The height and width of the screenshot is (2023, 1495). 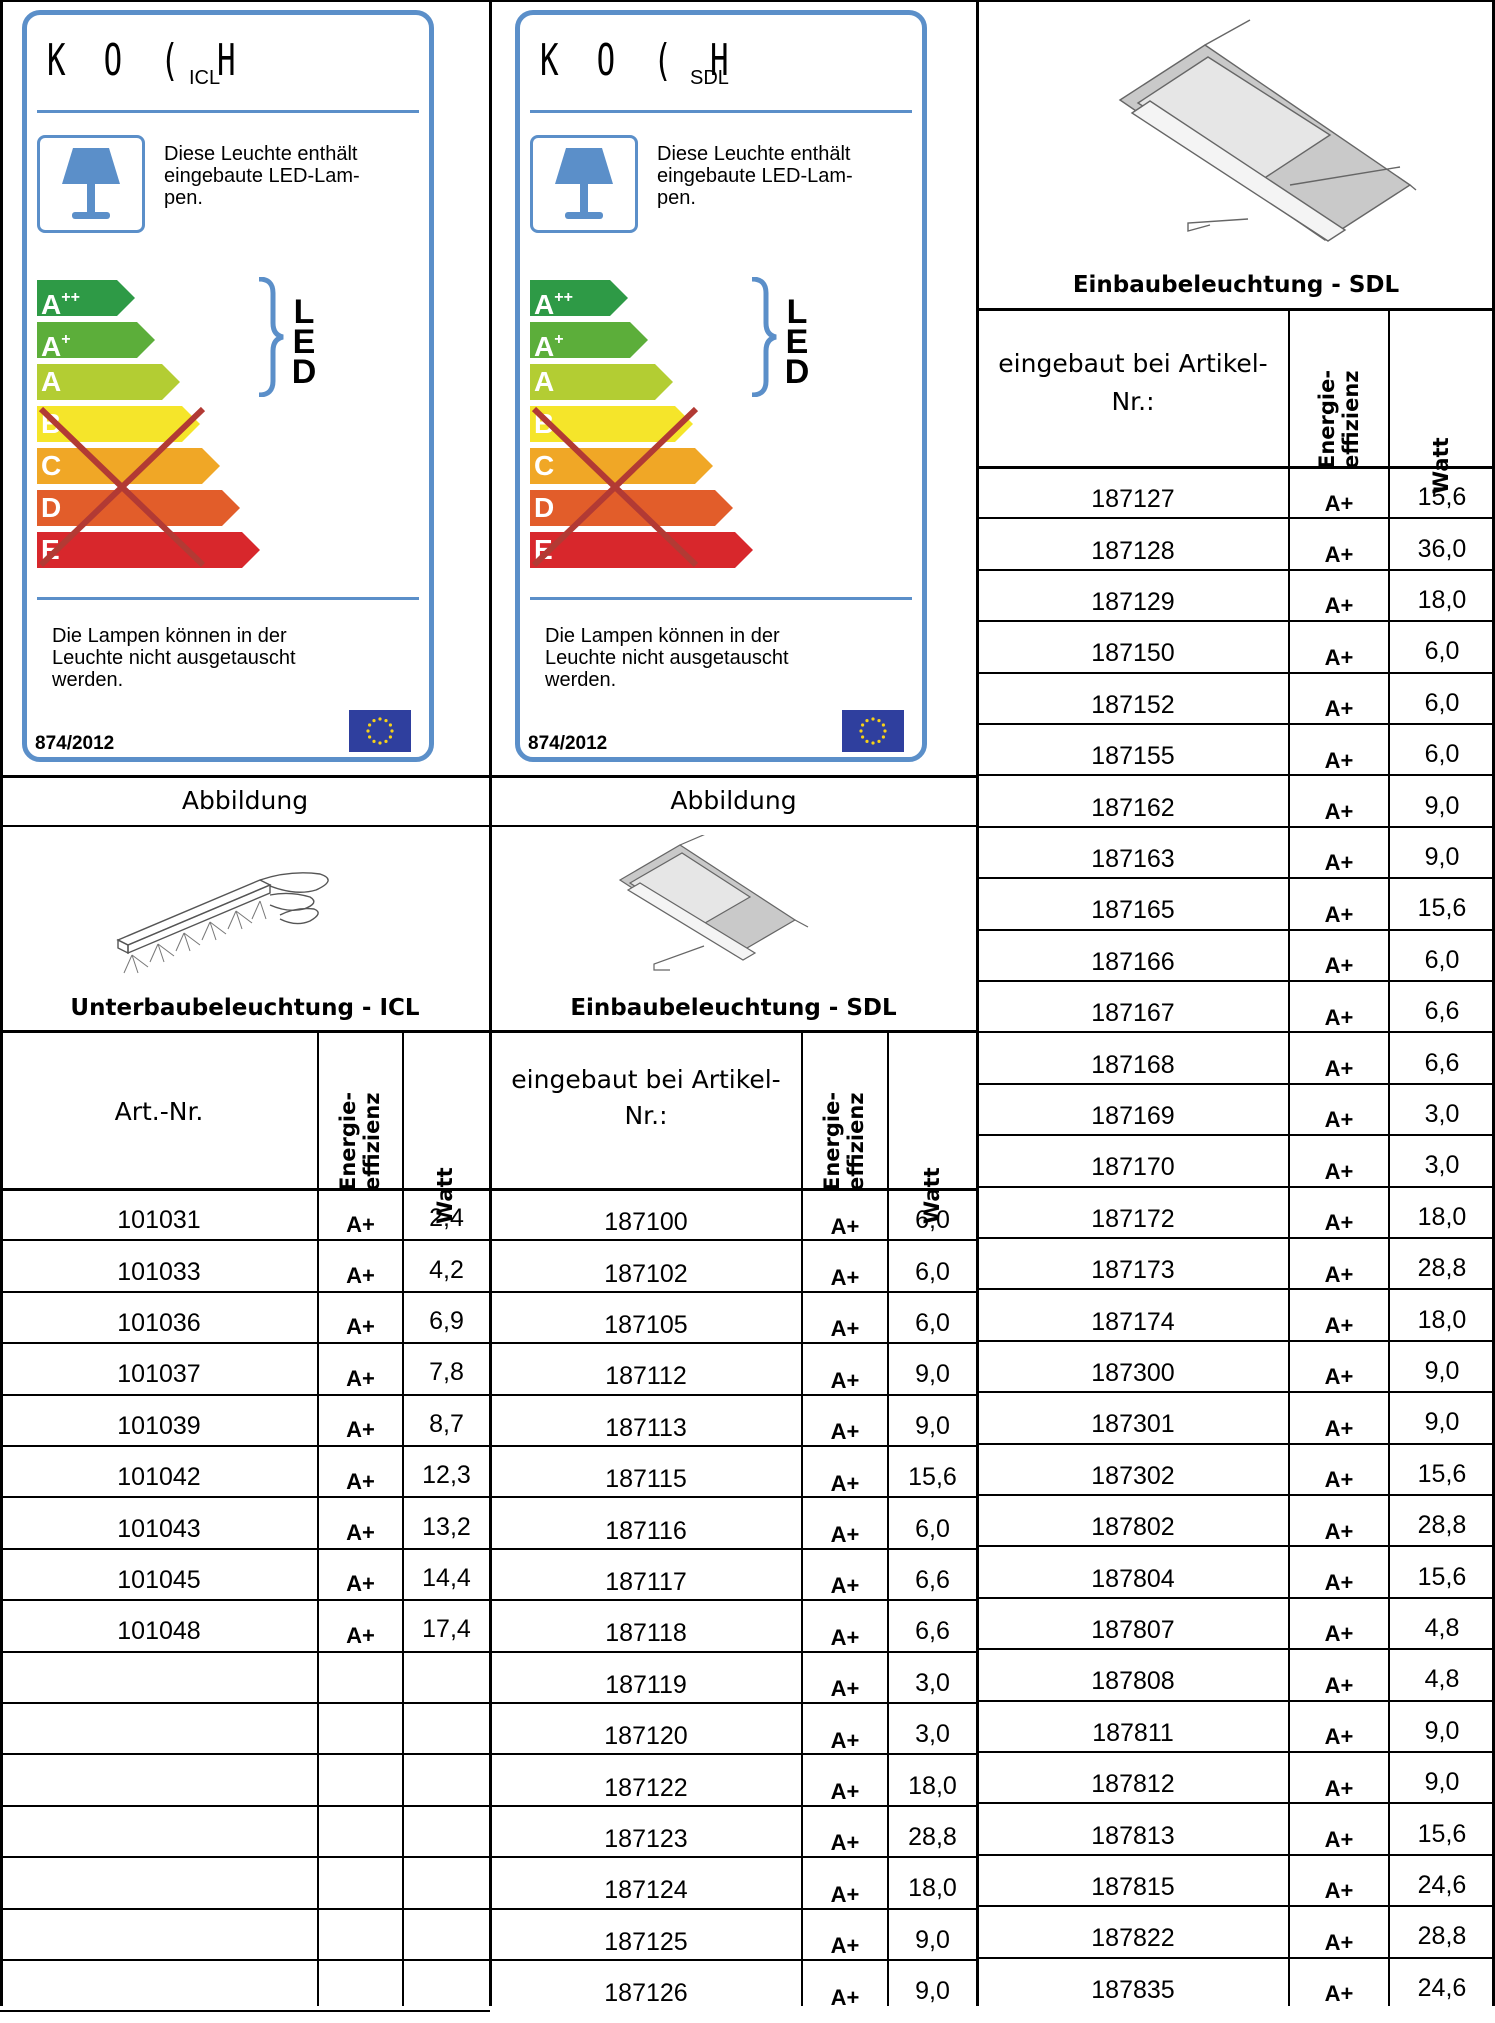 What do you see at coordinates (174, 658) in the screenshot?
I see `label-footer-line: Leuchte nicht ausgetauscht` at bounding box center [174, 658].